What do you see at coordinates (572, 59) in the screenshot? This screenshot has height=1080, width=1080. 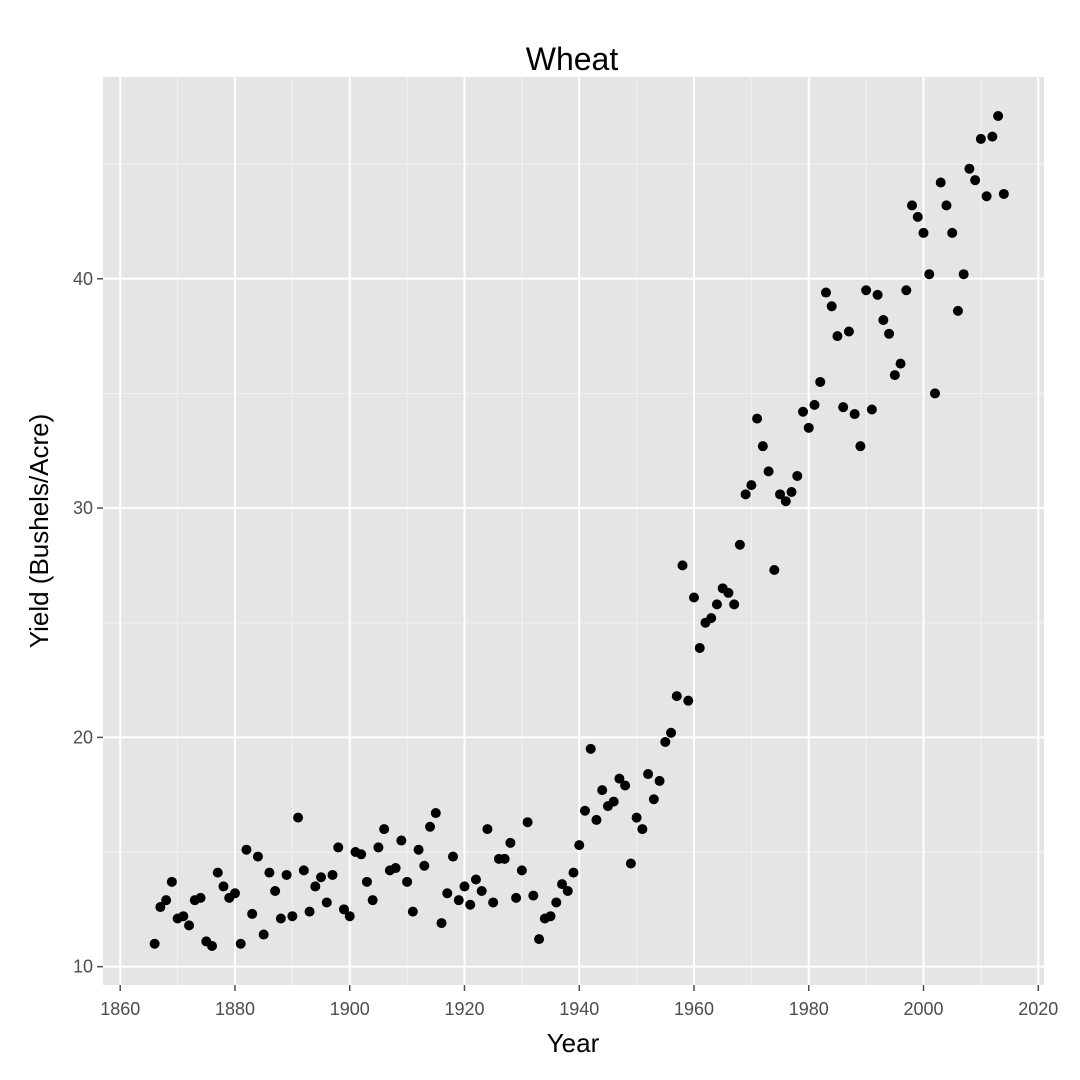 I see `chart-title: Wheat` at bounding box center [572, 59].